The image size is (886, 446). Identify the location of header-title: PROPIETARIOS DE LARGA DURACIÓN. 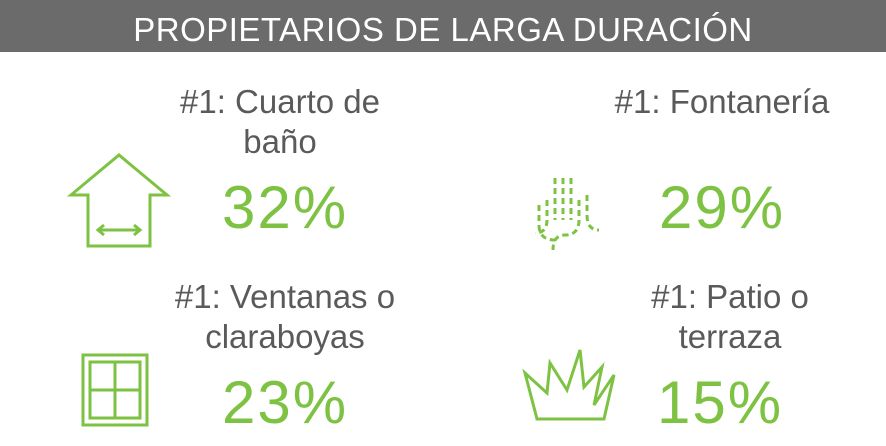
(443, 29).